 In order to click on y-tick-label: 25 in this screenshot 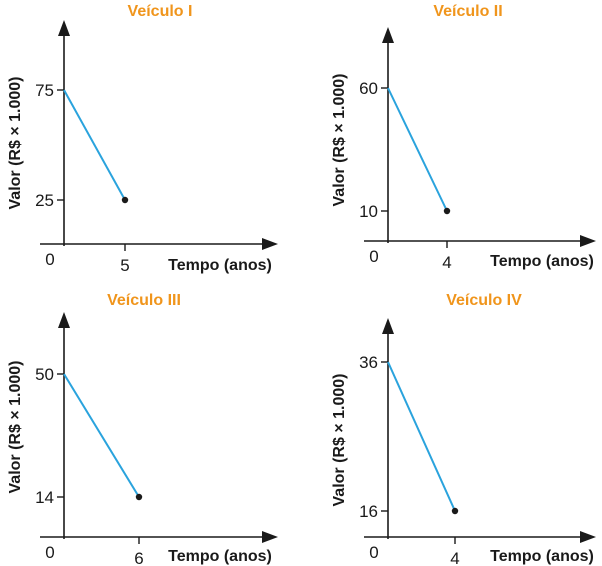, I will do `click(44, 200)`.